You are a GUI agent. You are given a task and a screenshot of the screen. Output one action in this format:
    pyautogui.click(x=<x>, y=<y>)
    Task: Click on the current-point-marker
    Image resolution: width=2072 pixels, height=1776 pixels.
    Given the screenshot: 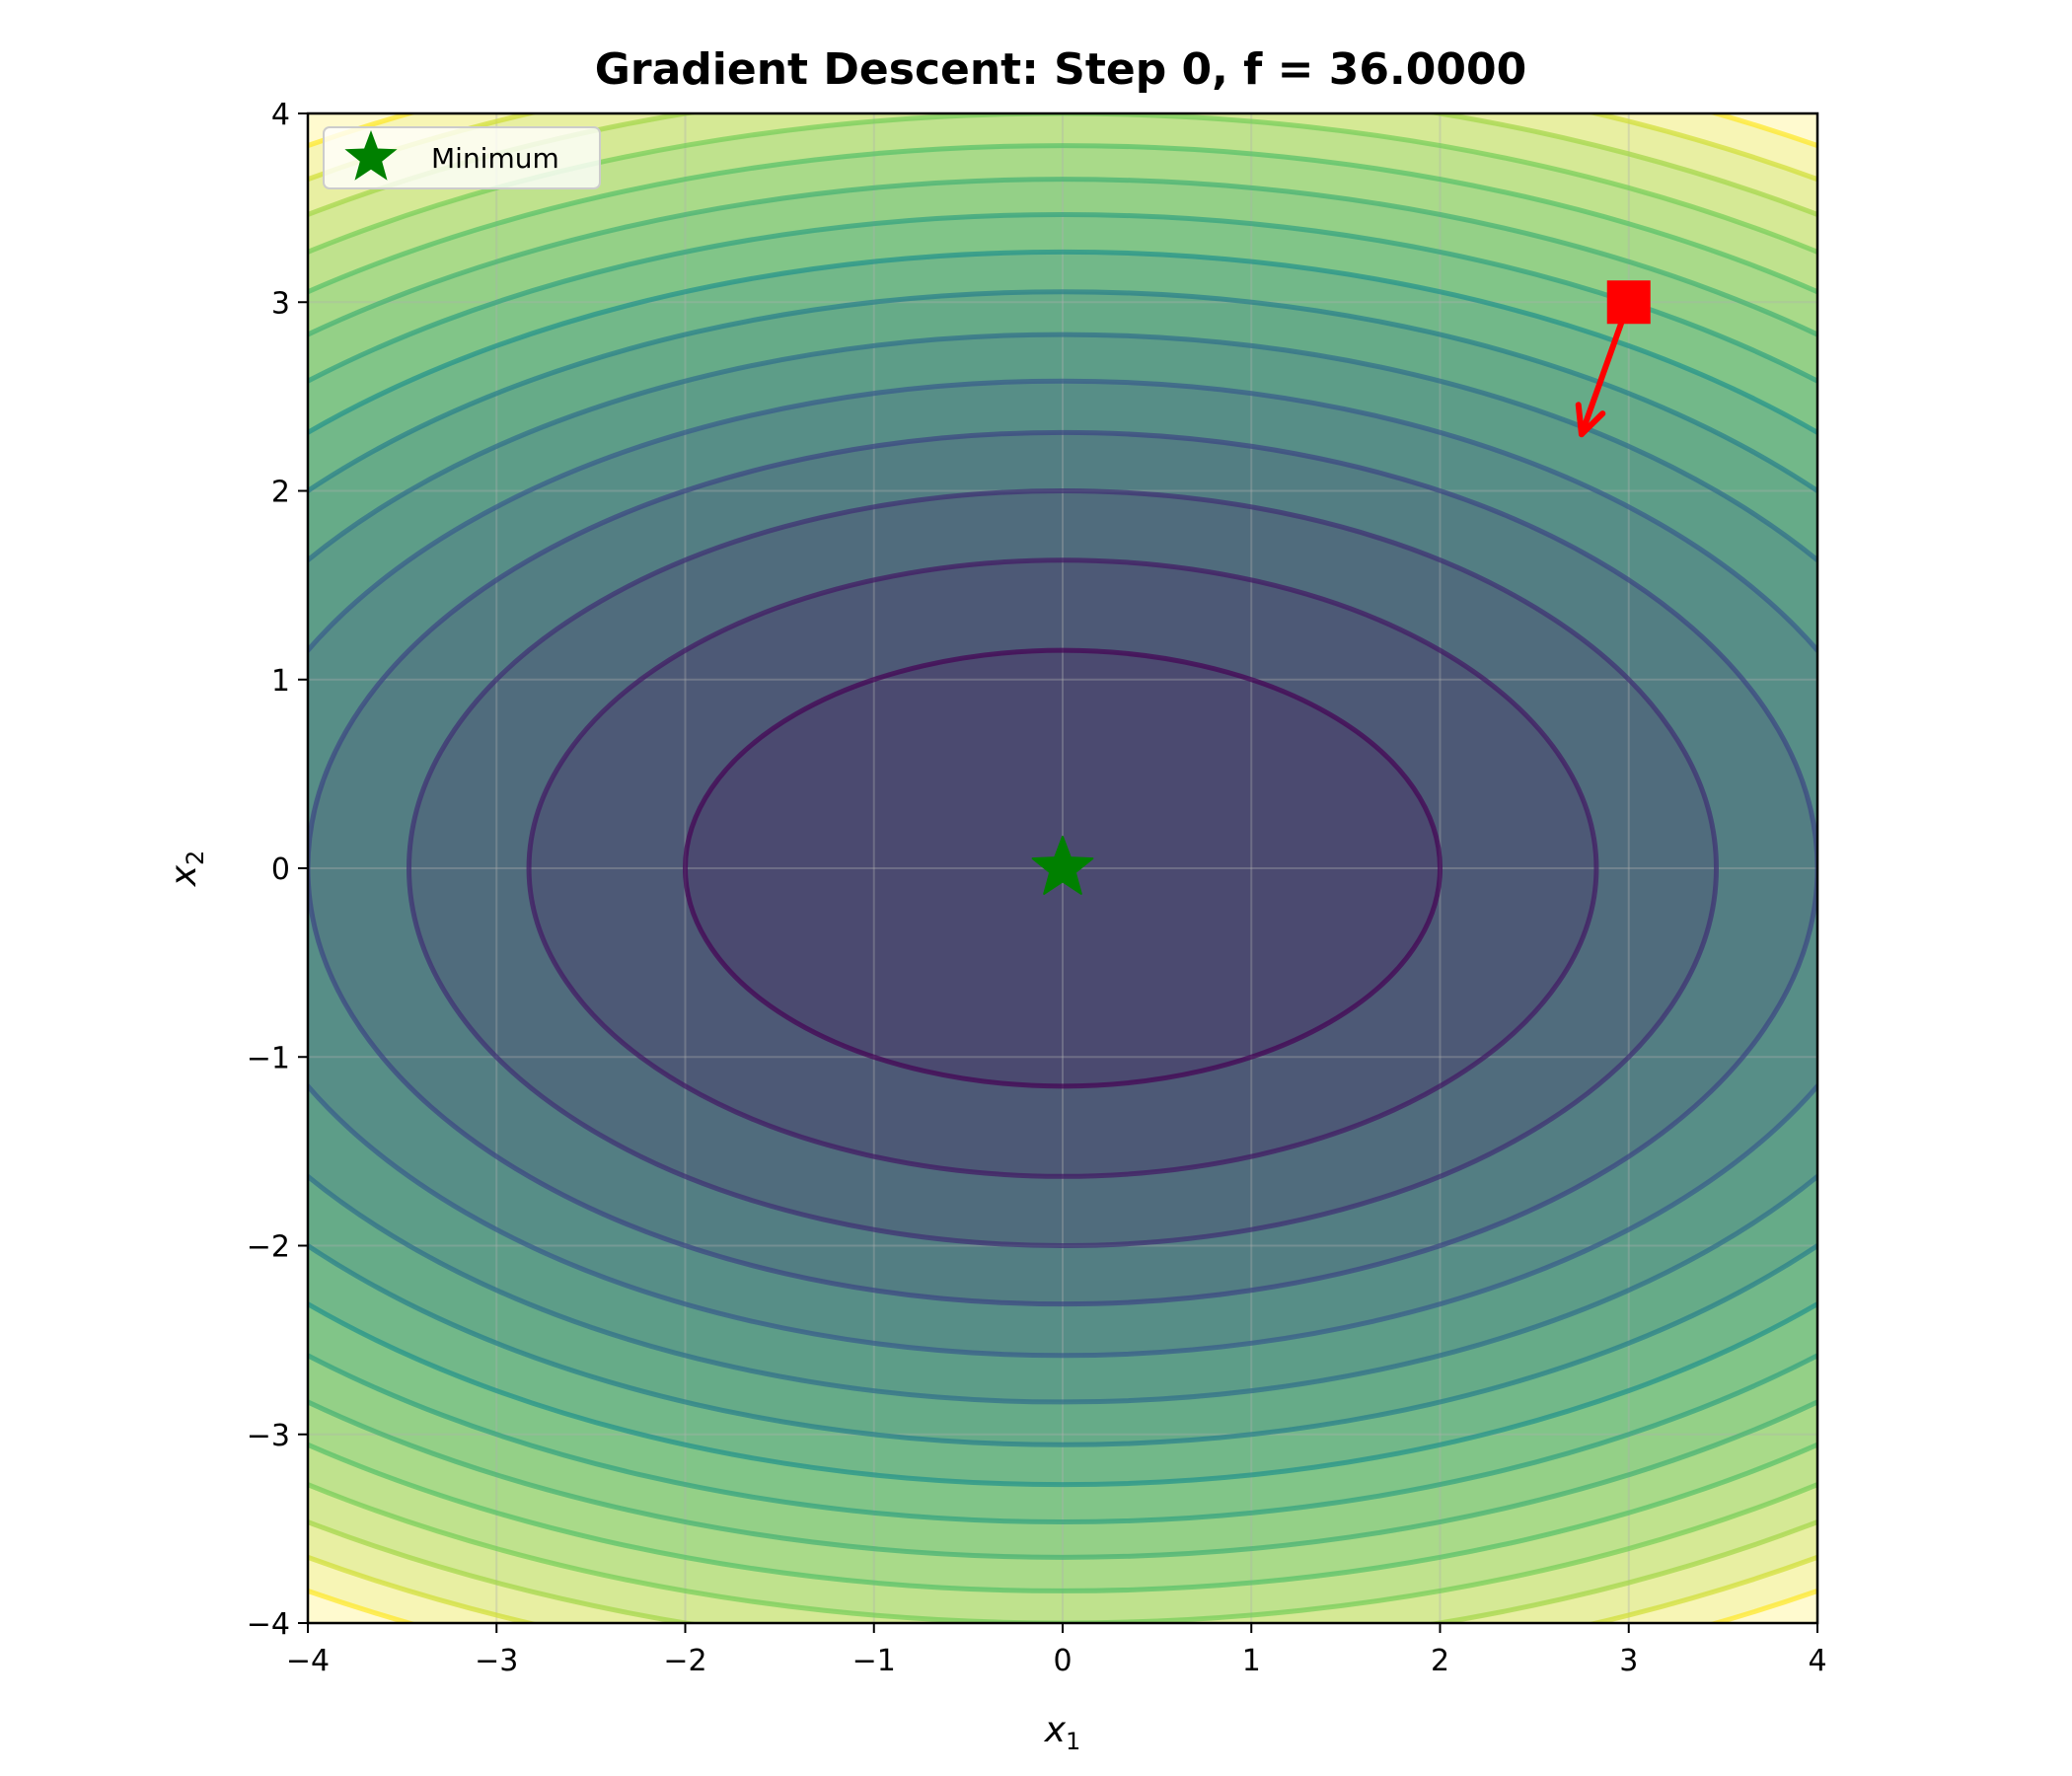 What is the action you would take?
    pyautogui.click(x=1629, y=303)
    